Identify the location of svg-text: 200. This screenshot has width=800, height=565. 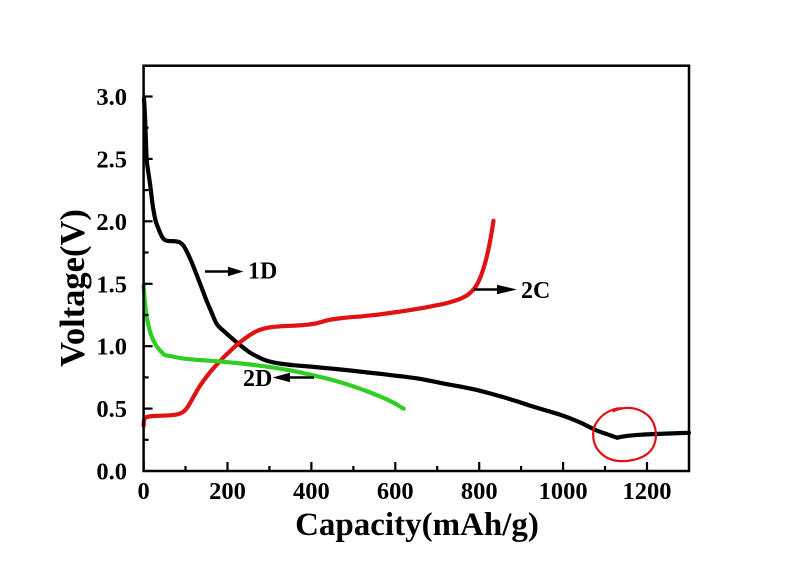
(227, 491).